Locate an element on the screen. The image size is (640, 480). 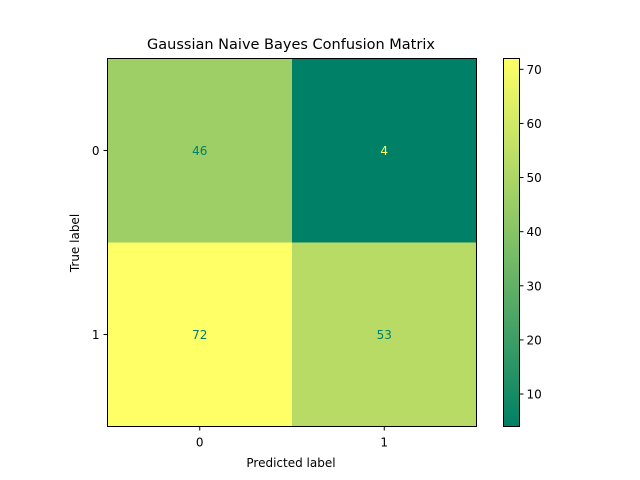
x-axis-label: Predicted label is located at coordinates (290, 463).